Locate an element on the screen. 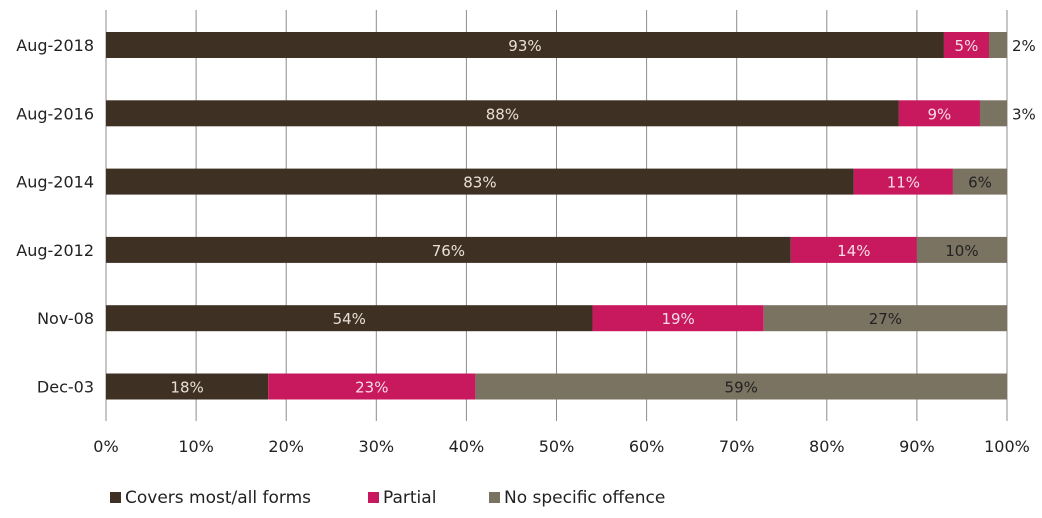 The image size is (1042, 518). x-tick-label: 0% is located at coordinates (105, 446).